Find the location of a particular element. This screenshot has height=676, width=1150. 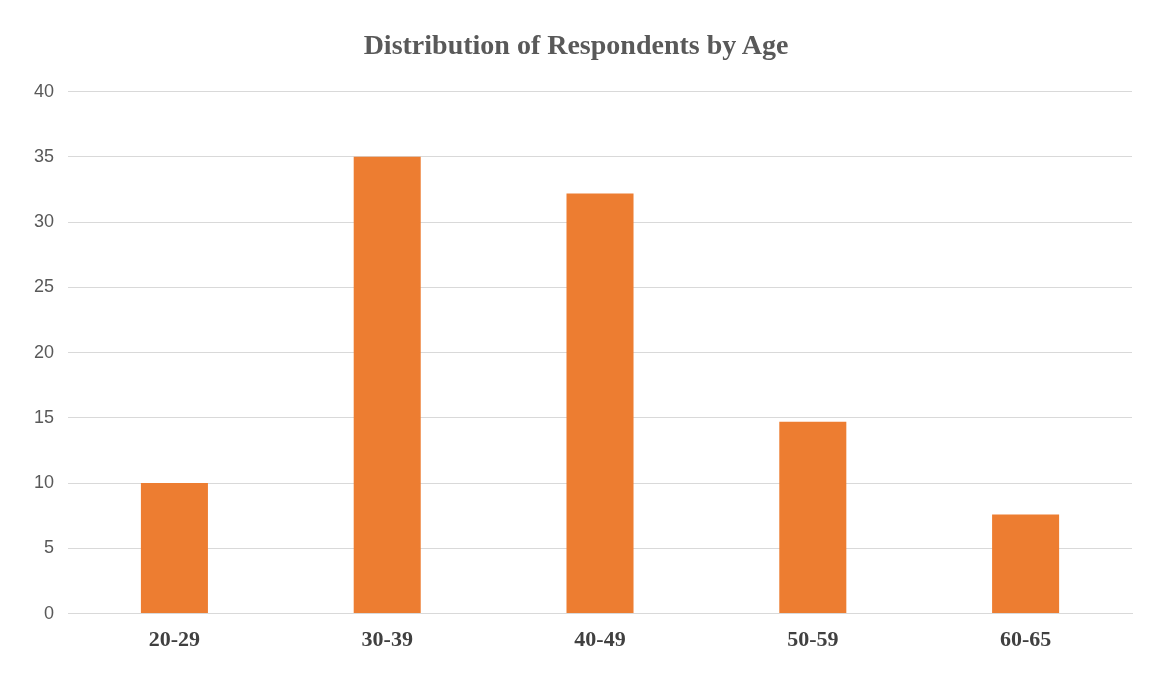

chart-title: Distribution of Respondents by Age is located at coordinates (576, 45).